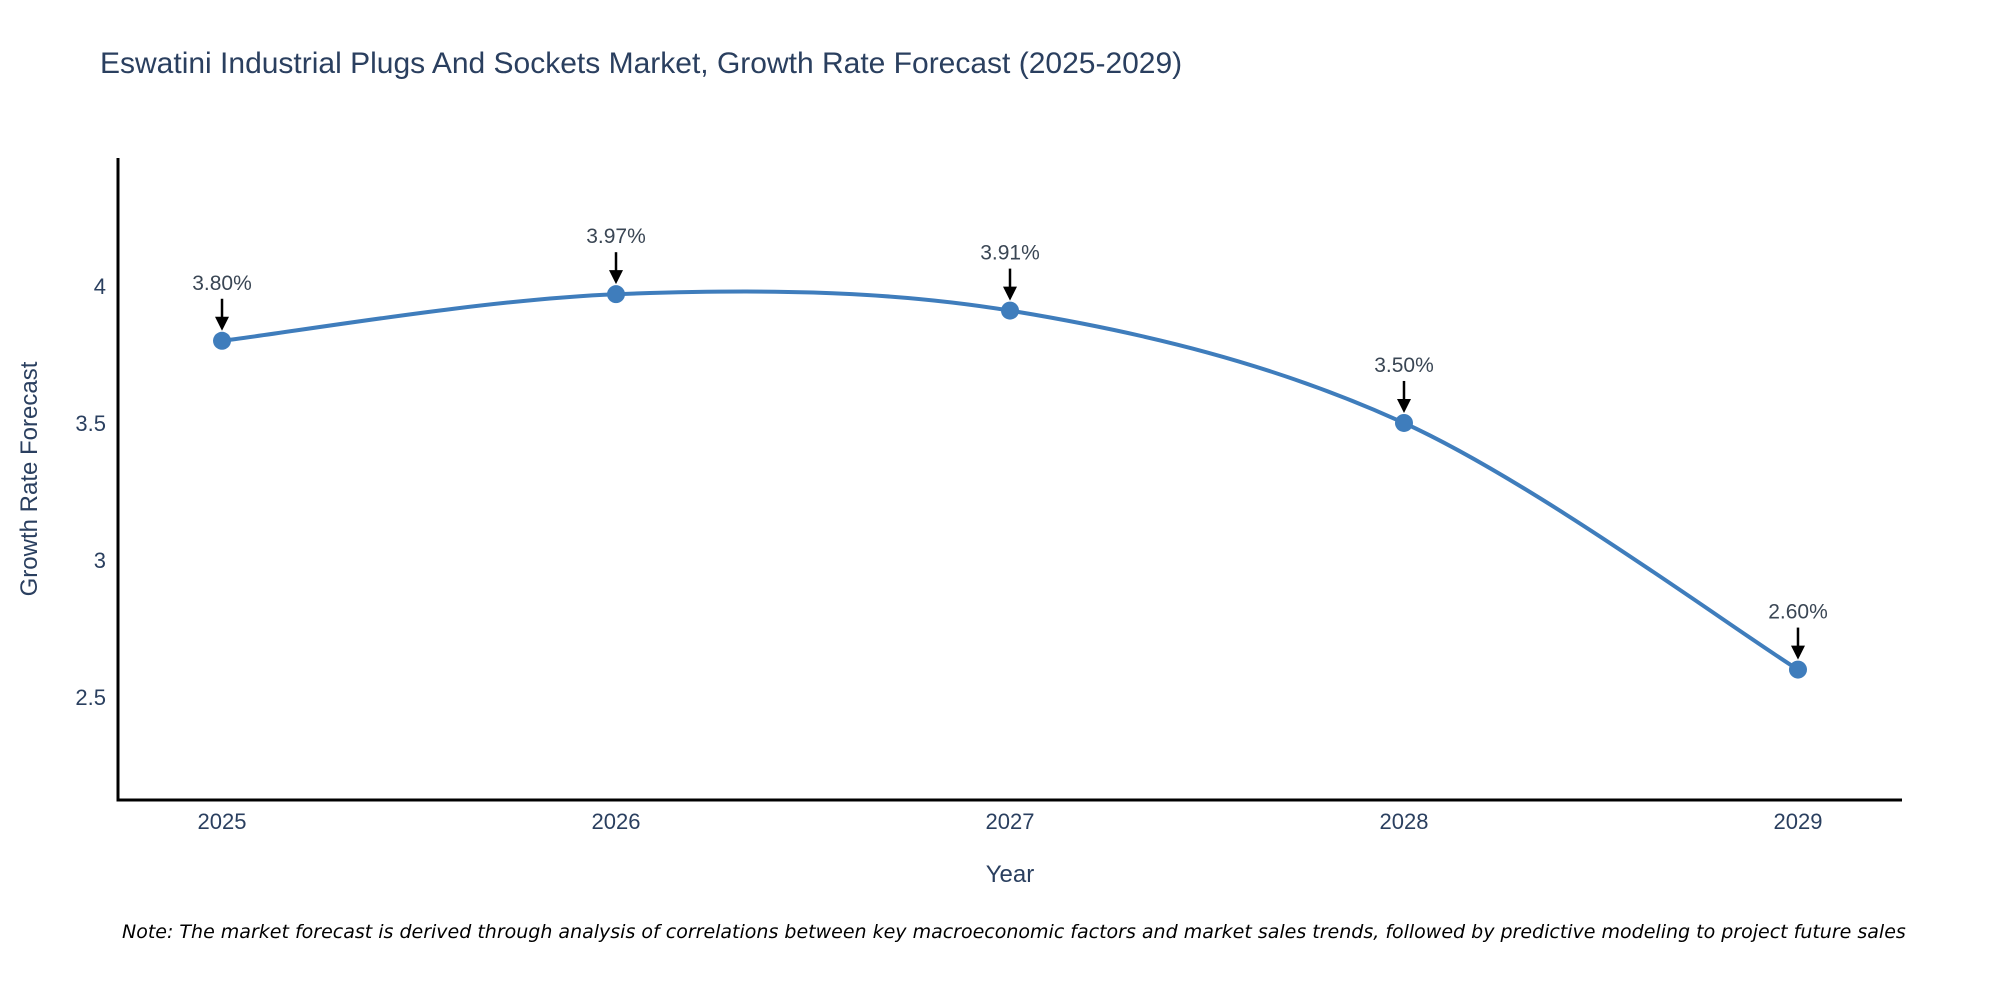  What do you see at coordinates (1404, 365) in the screenshot?
I see `data-point-label: 3.50%` at bounding box center [1404, 365].